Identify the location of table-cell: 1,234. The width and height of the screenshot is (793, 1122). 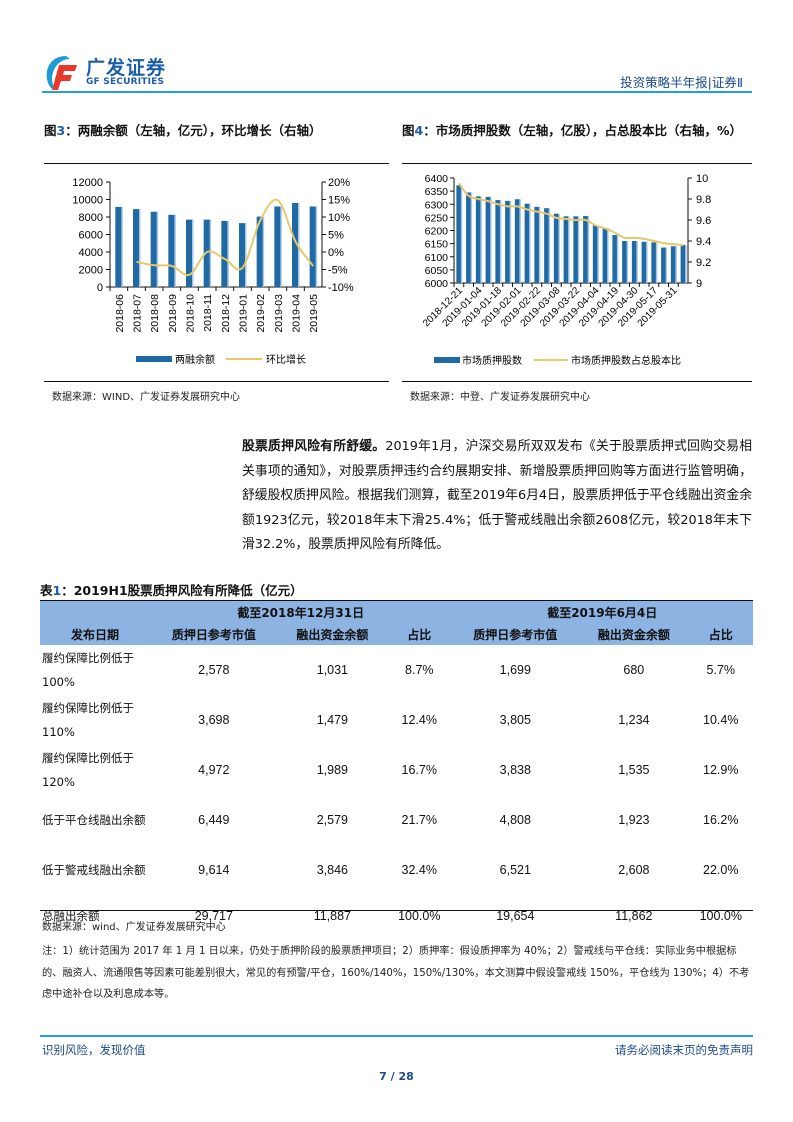
(634, 720).